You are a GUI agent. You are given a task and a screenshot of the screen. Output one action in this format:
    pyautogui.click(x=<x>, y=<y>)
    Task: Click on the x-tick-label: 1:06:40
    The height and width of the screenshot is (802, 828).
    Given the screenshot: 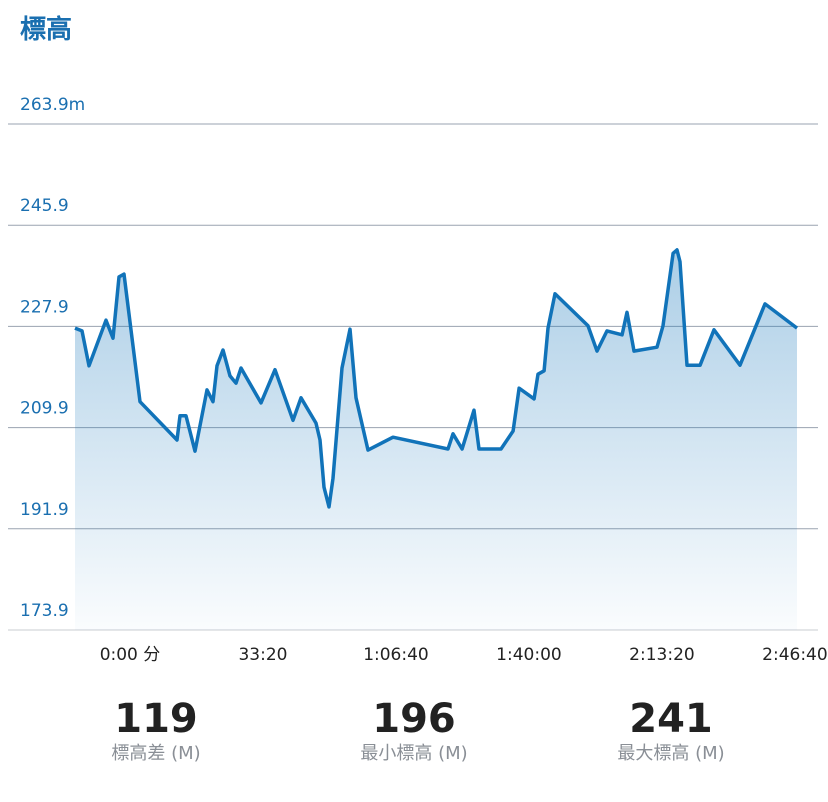 What is the action you would take?
    pyautogui.click(x=396, y=655)
    